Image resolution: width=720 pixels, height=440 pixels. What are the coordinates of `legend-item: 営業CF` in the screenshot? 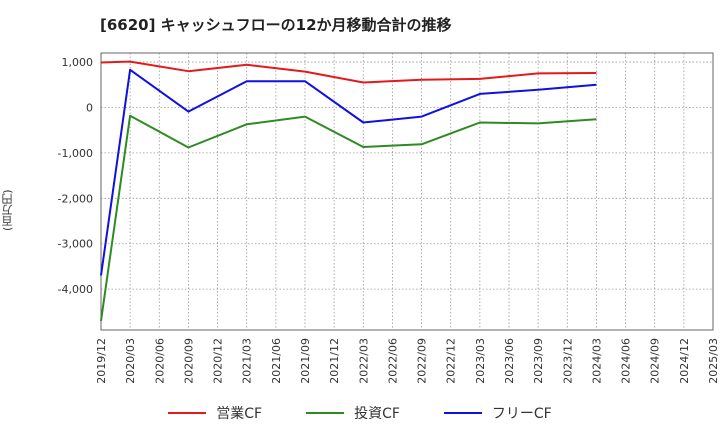 It's located at (215, 413).